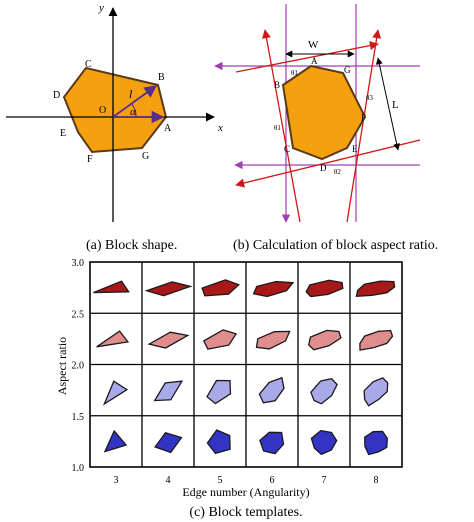 This screenshot has width=474, height=522. I want to click on vertex-label-b-a: A, so click(314, 61).